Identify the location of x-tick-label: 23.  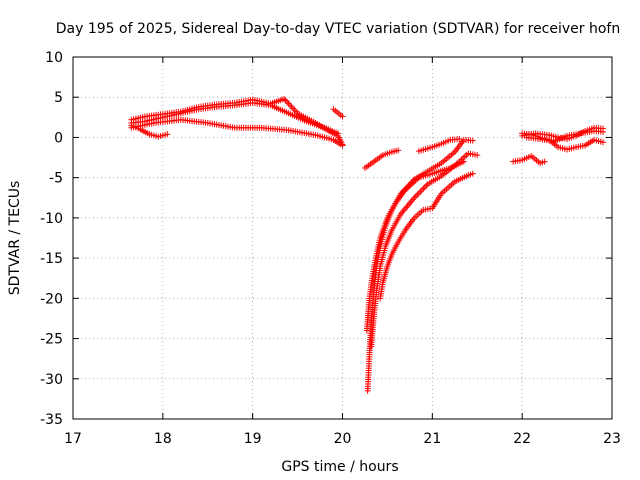
(612, 439).